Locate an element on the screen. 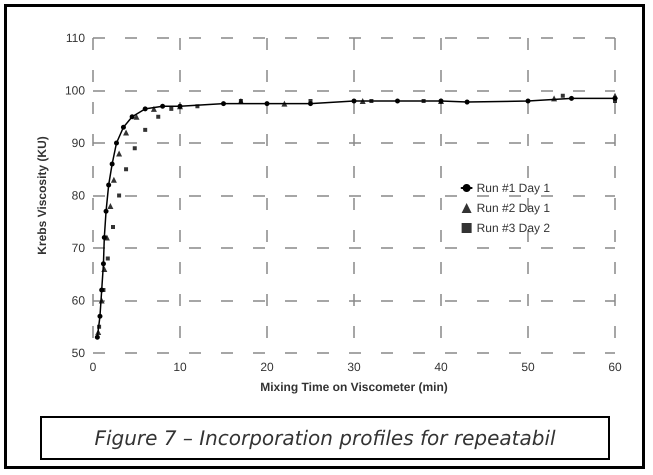  y-tick-label: 60 is located at coordinates (79, 301).